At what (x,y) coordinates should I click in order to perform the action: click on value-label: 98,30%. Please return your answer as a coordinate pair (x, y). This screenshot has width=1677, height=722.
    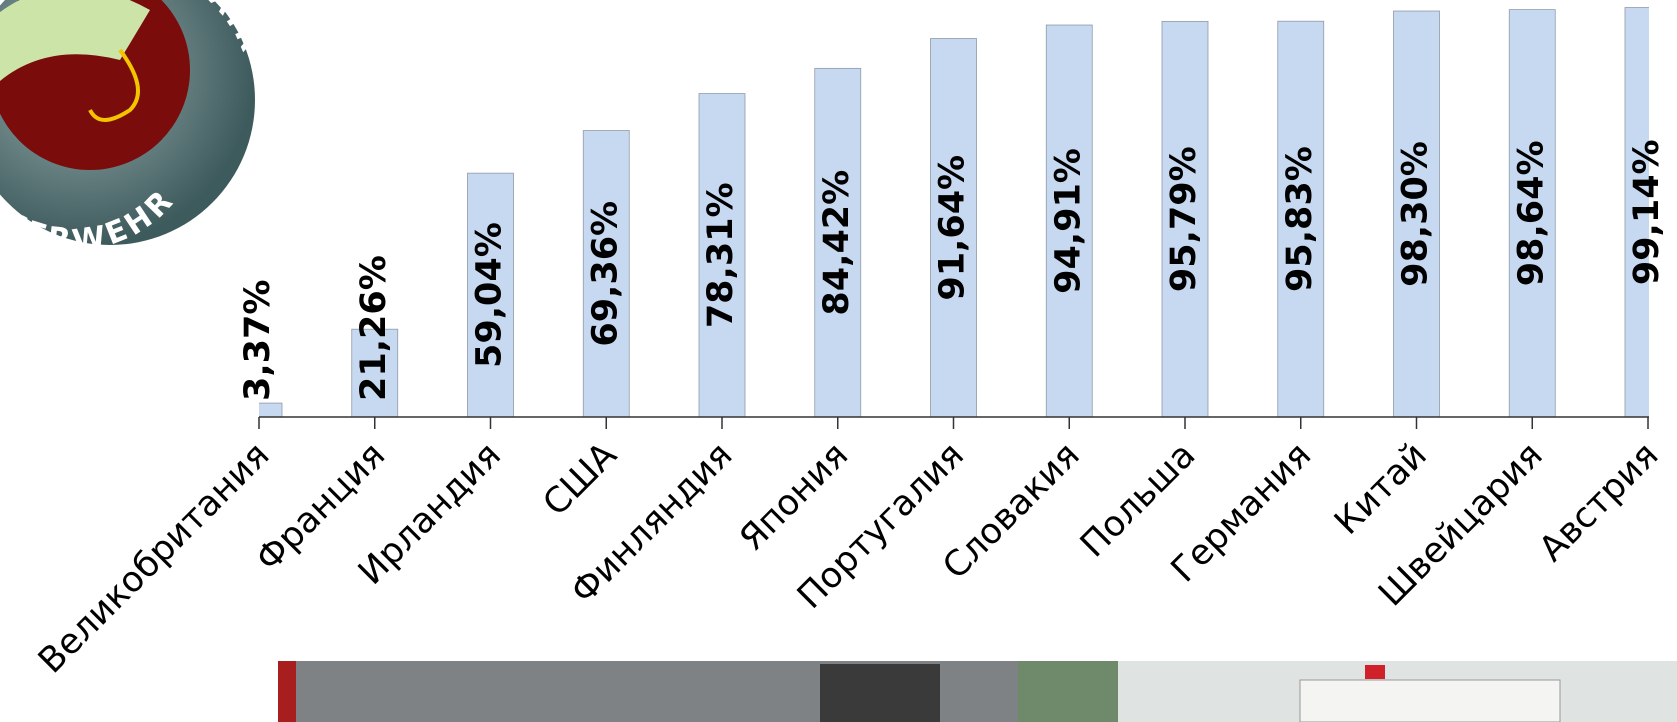
    Looking at the image, I should click on (1416, 214).